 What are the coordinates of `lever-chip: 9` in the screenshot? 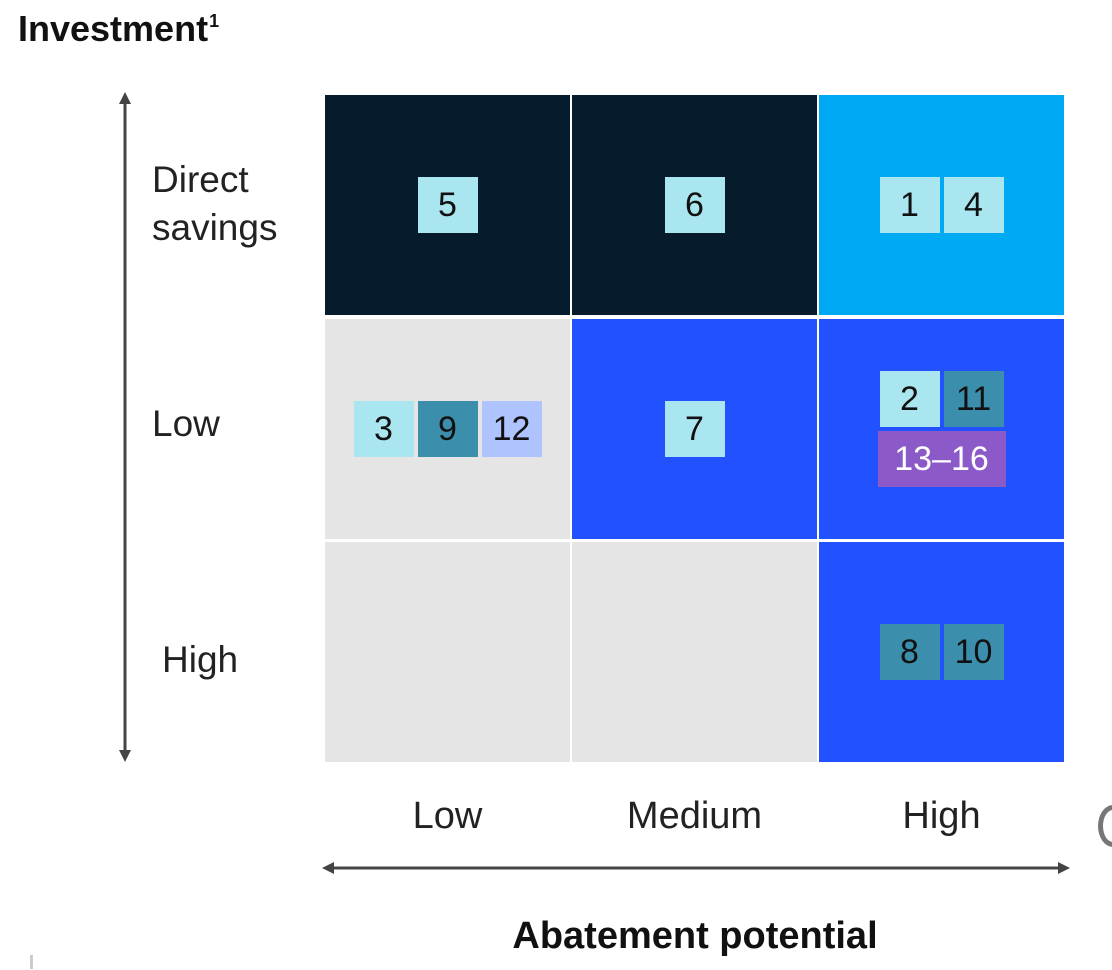 It's located at (447, 429).